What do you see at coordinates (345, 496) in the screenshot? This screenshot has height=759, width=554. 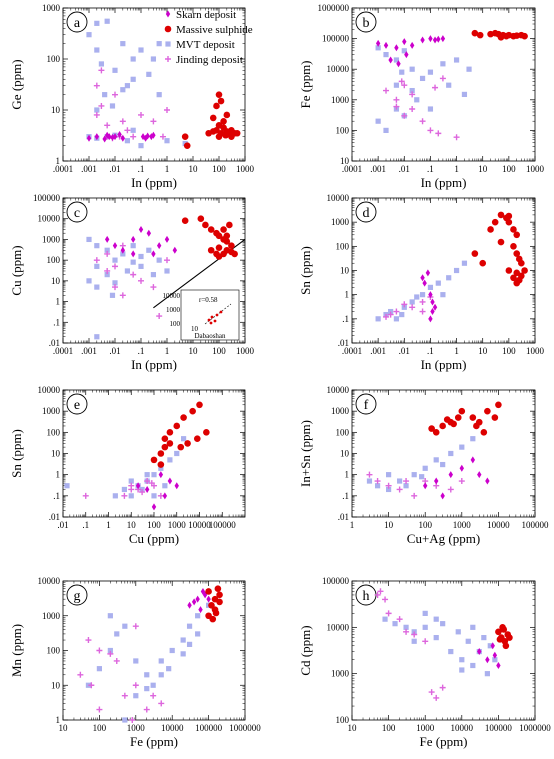 I see `y-tick-label: .1` at bounding box center [345, 496].